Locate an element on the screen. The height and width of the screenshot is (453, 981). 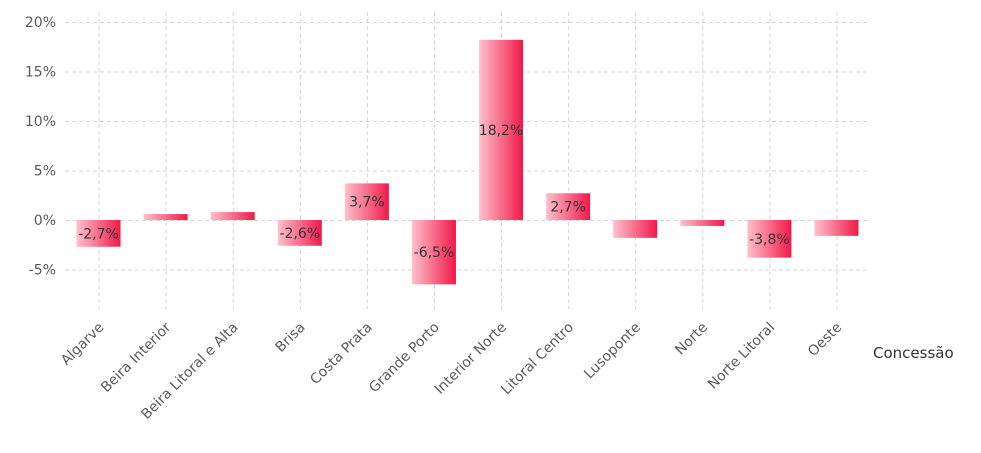
y-tick-label: 5% is located at coordinates (45, 172).